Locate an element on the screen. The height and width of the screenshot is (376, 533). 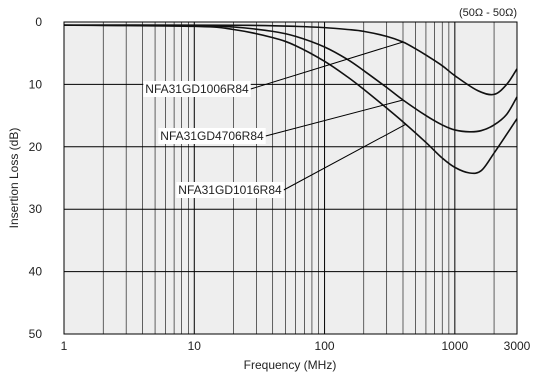
y-tick-label: 20 is located at coordinates (36, 147).